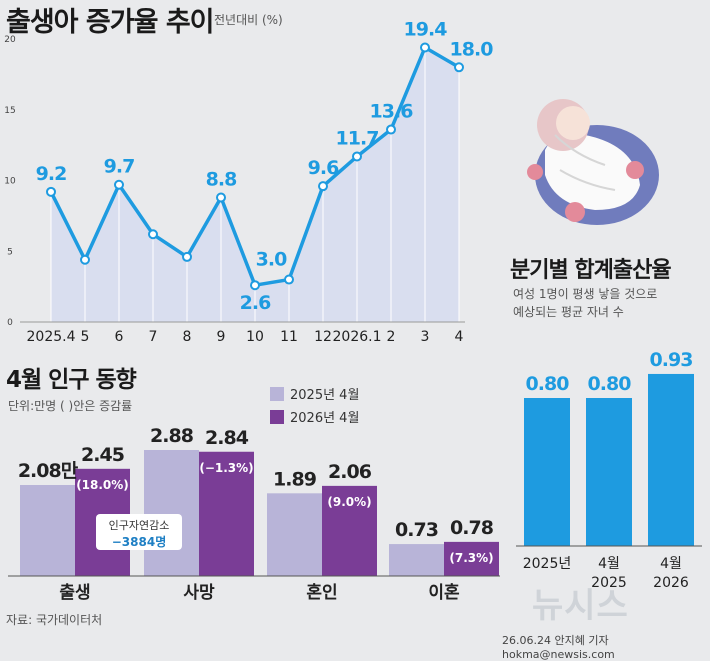 The image size is (710, 661). What do you see at coordinates (472, 49) in the screenshot?
I see `data-label: 18.0` at bounding box center [472, 49].